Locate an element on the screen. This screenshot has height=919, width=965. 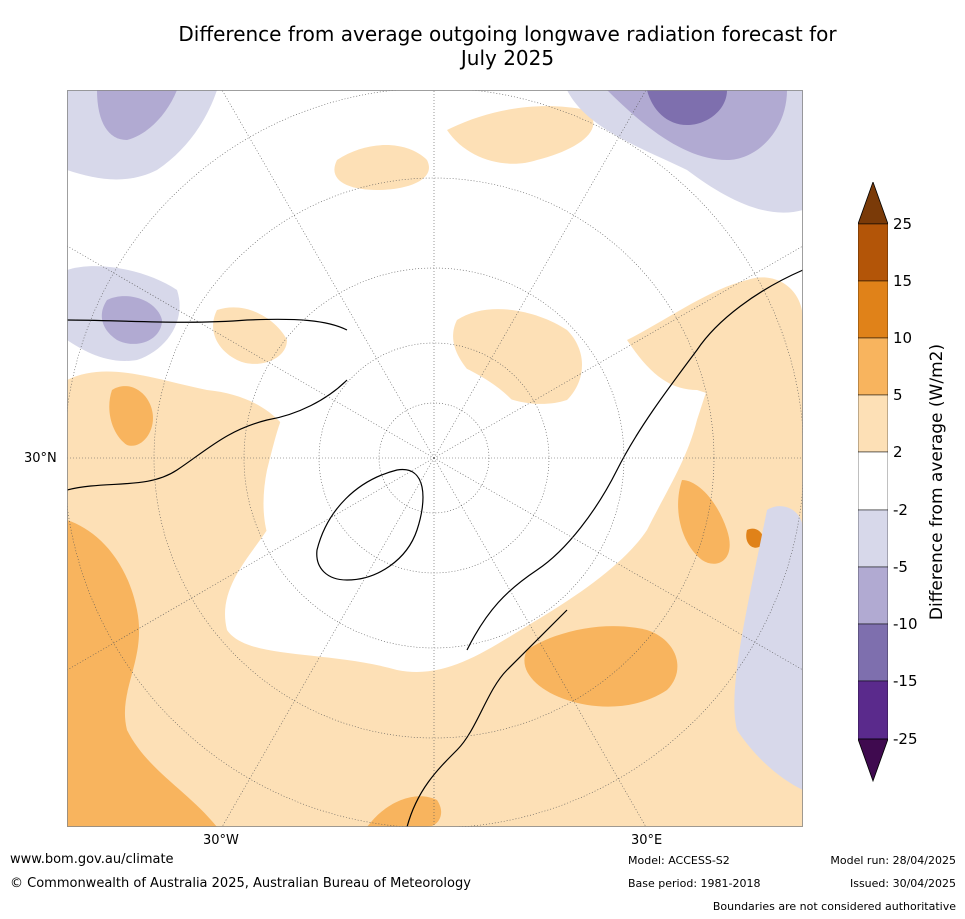
greenland-coast is located at coordinates (370, 525).